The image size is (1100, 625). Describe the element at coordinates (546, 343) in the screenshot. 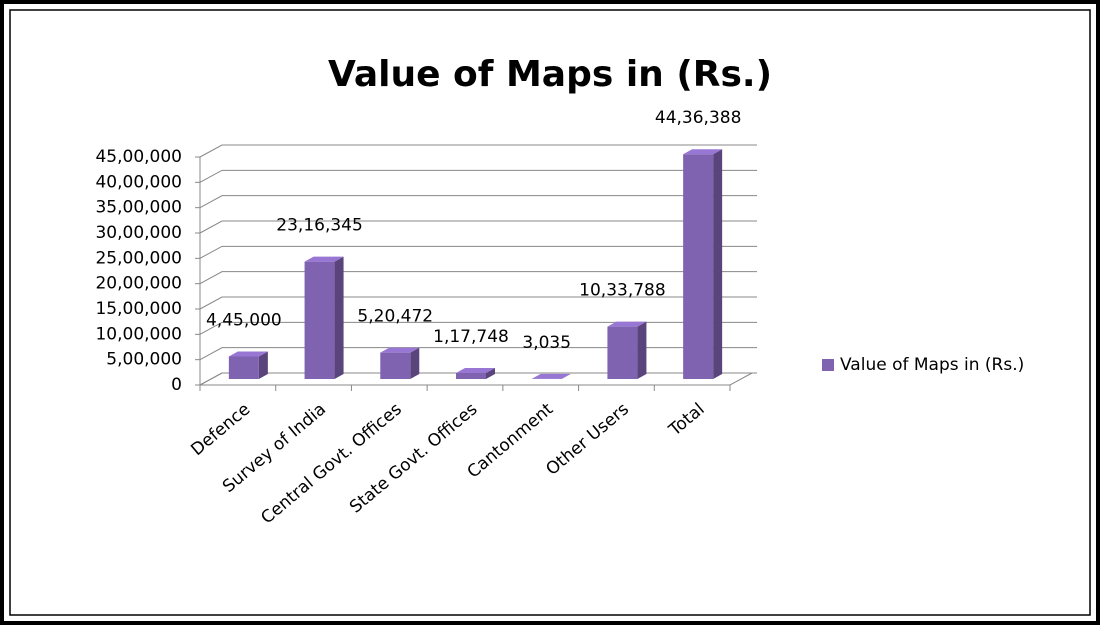

I see `value-label: 3,035` at that location.